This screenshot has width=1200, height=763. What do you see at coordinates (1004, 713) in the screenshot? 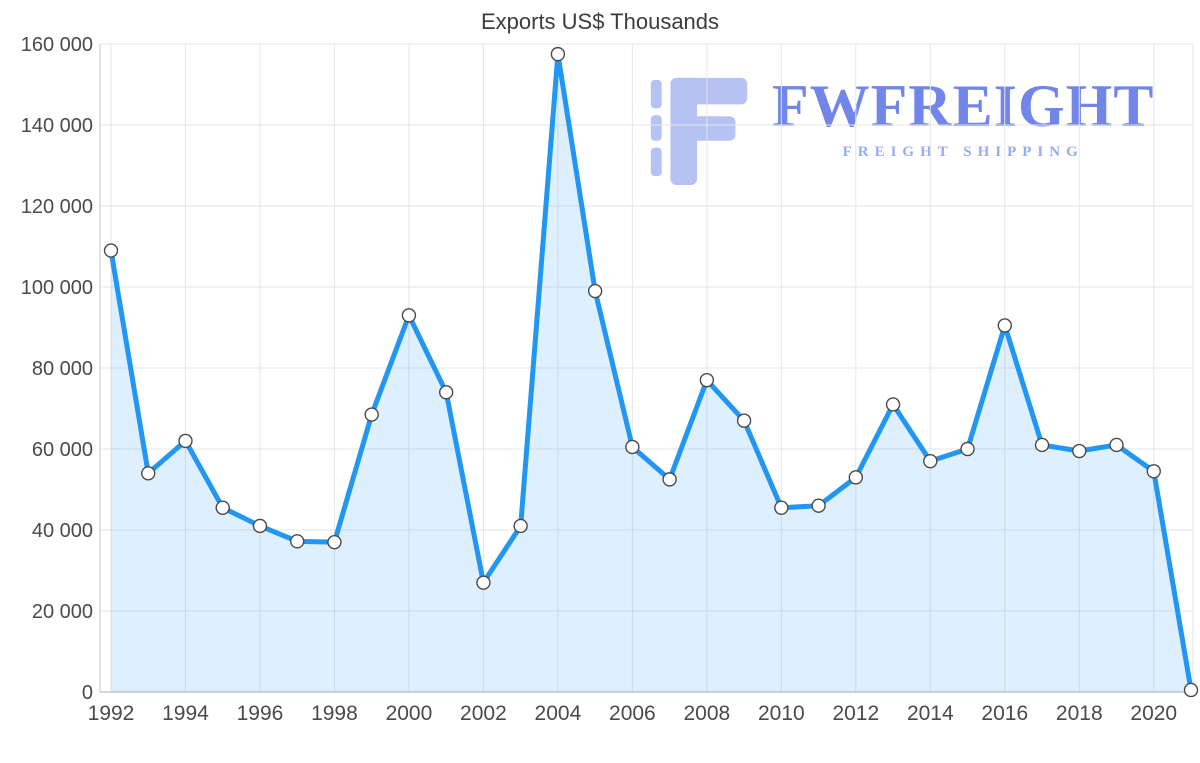
I see `x-axis-label: 2016` at bounding box center [1004, 713].